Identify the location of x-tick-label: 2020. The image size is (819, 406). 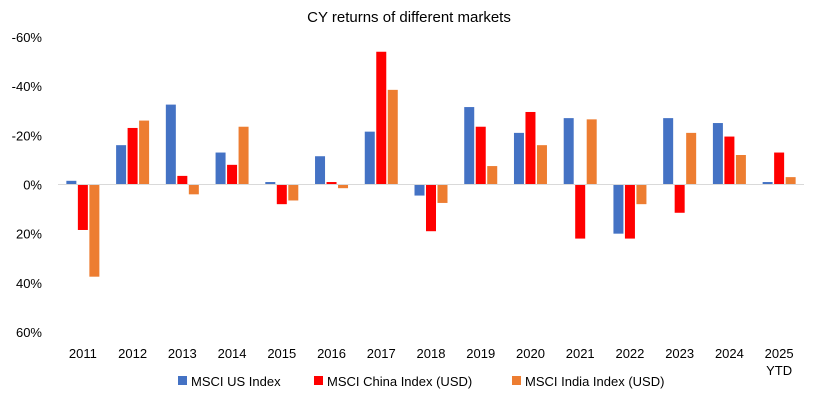
(530, 353).